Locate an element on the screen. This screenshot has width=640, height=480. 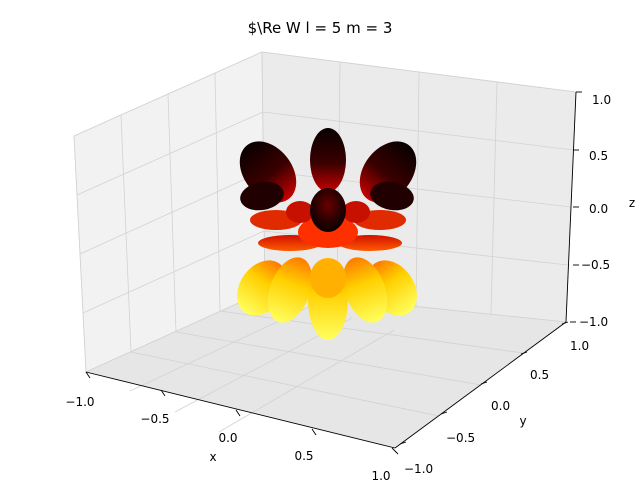
z-tick-label: −1.0 is located at coordinates (593, 322).